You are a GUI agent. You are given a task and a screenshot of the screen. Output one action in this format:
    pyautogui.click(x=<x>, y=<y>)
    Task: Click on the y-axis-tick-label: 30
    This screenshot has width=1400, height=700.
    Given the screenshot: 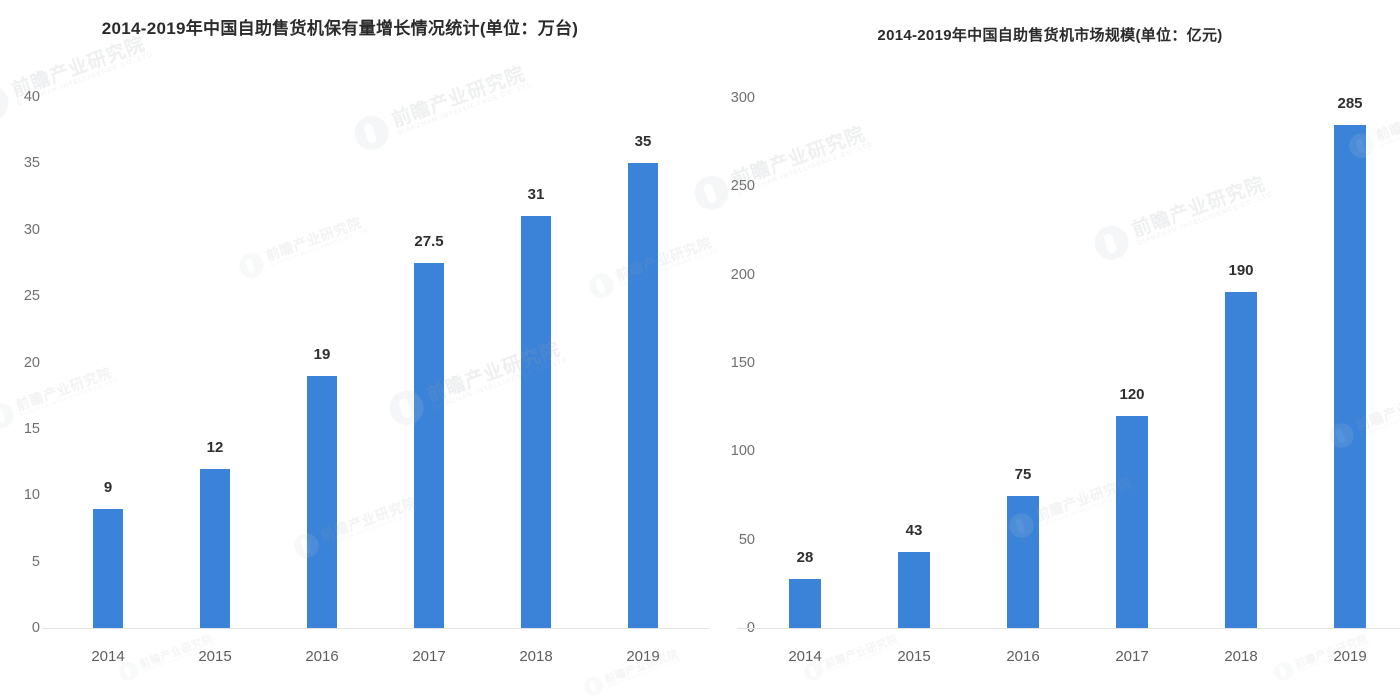 What is the action you would take?
    pyautogui.click(x=31, y=229)
    